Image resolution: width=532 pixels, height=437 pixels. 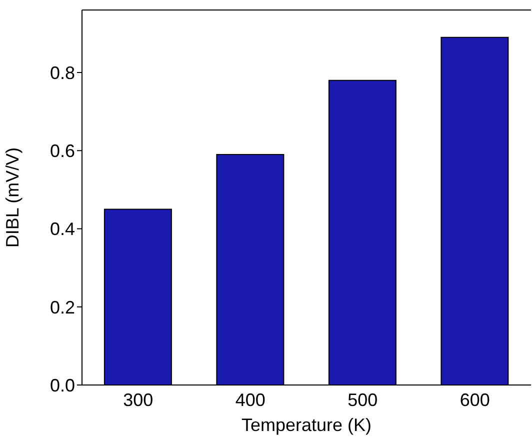 What do you see at coordinates (250, 400) in the screenshot?
I see `x-tick-label: 400` at bounding box center [250, 400].